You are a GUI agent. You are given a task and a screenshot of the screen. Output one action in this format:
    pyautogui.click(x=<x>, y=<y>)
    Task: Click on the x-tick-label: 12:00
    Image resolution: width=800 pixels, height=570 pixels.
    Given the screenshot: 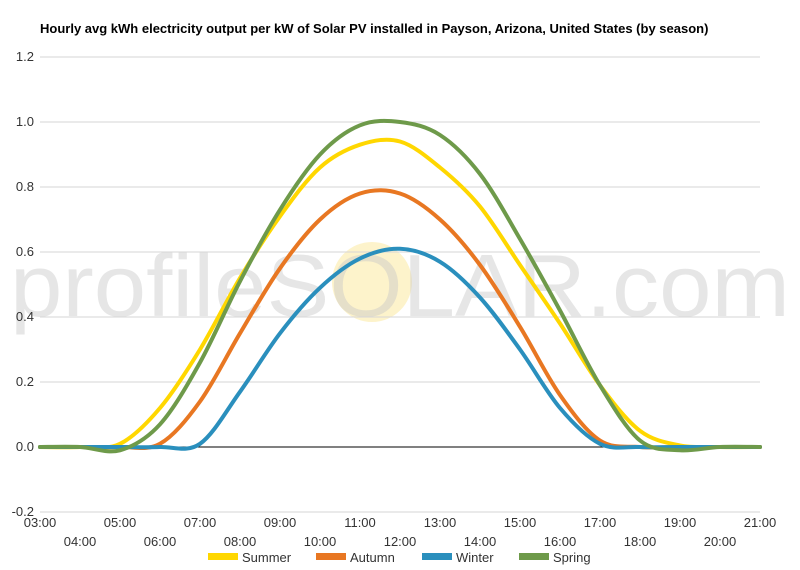 What is the action you would take?
    pyautogui.click(x=400, y=541)
    